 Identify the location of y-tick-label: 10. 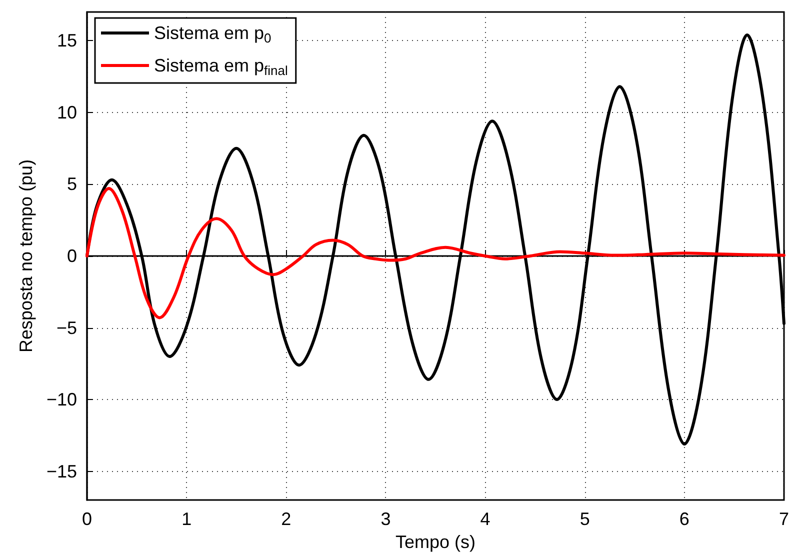
(66, 112).